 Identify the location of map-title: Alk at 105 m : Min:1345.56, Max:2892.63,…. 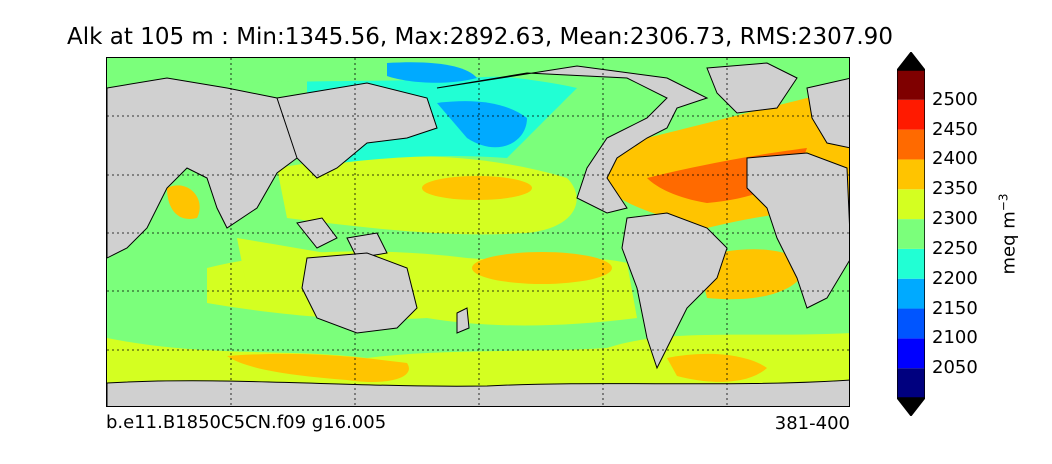
(480, 37).